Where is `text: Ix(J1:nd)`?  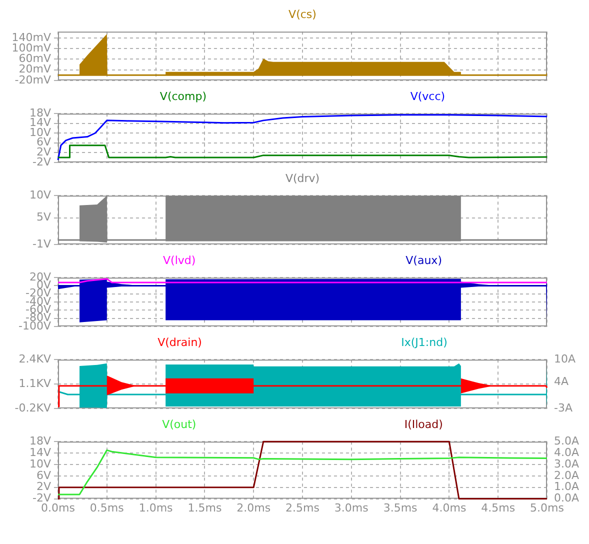 text: Ix(J1:nd) is located at coordinates (424, 343).